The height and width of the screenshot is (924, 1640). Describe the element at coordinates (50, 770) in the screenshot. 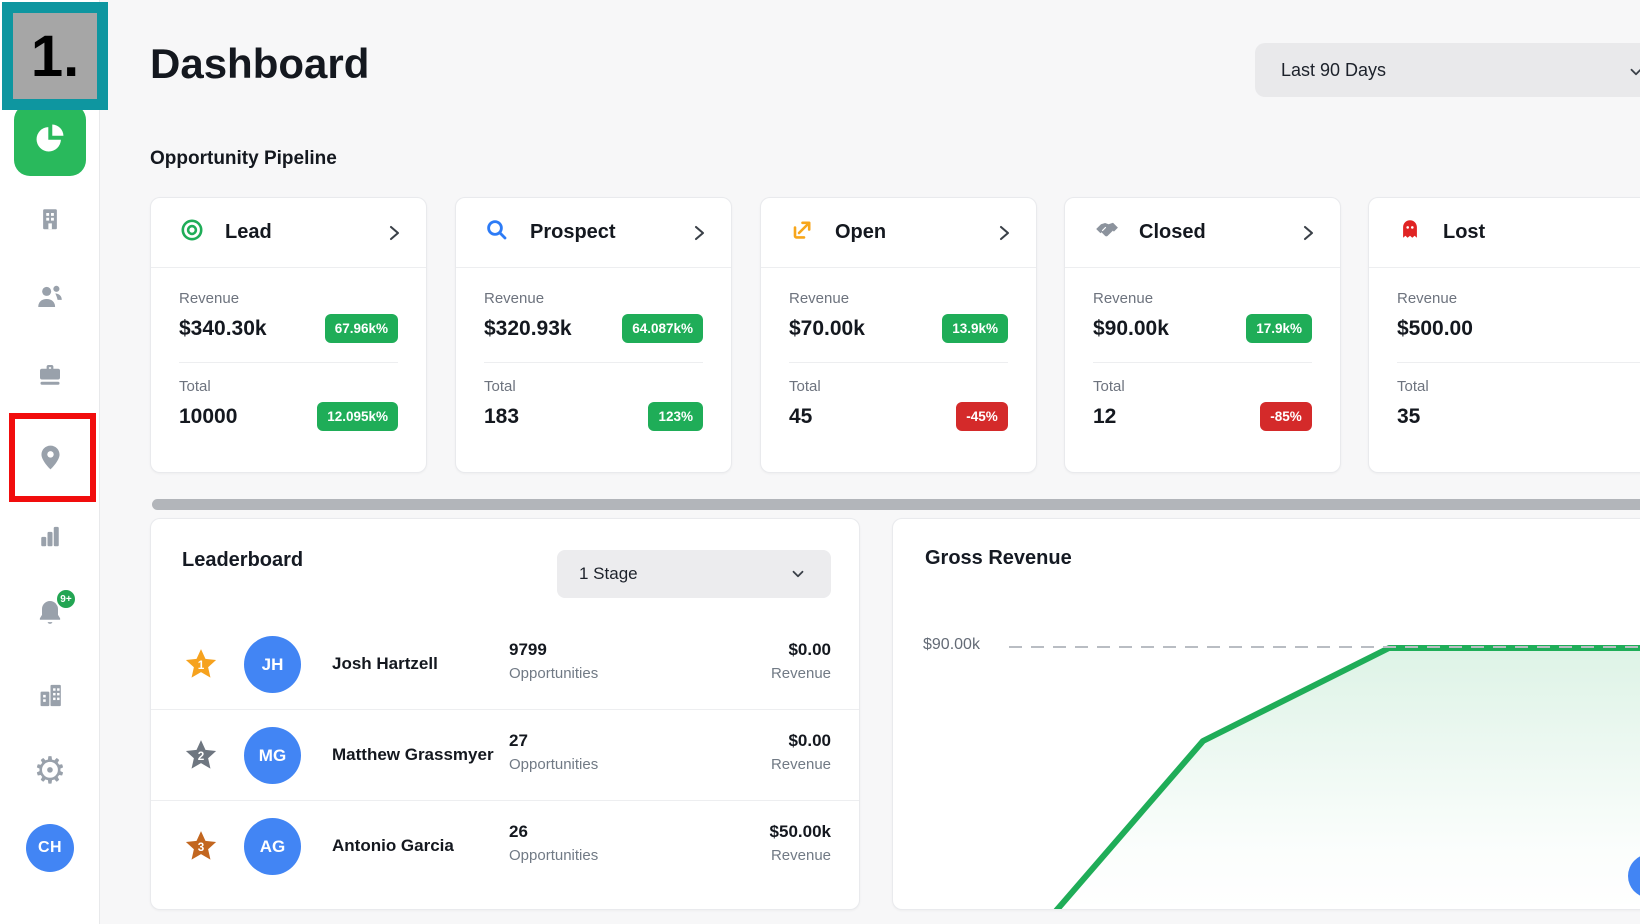

I see `sidebar-item-settings: ⚙` at that location.